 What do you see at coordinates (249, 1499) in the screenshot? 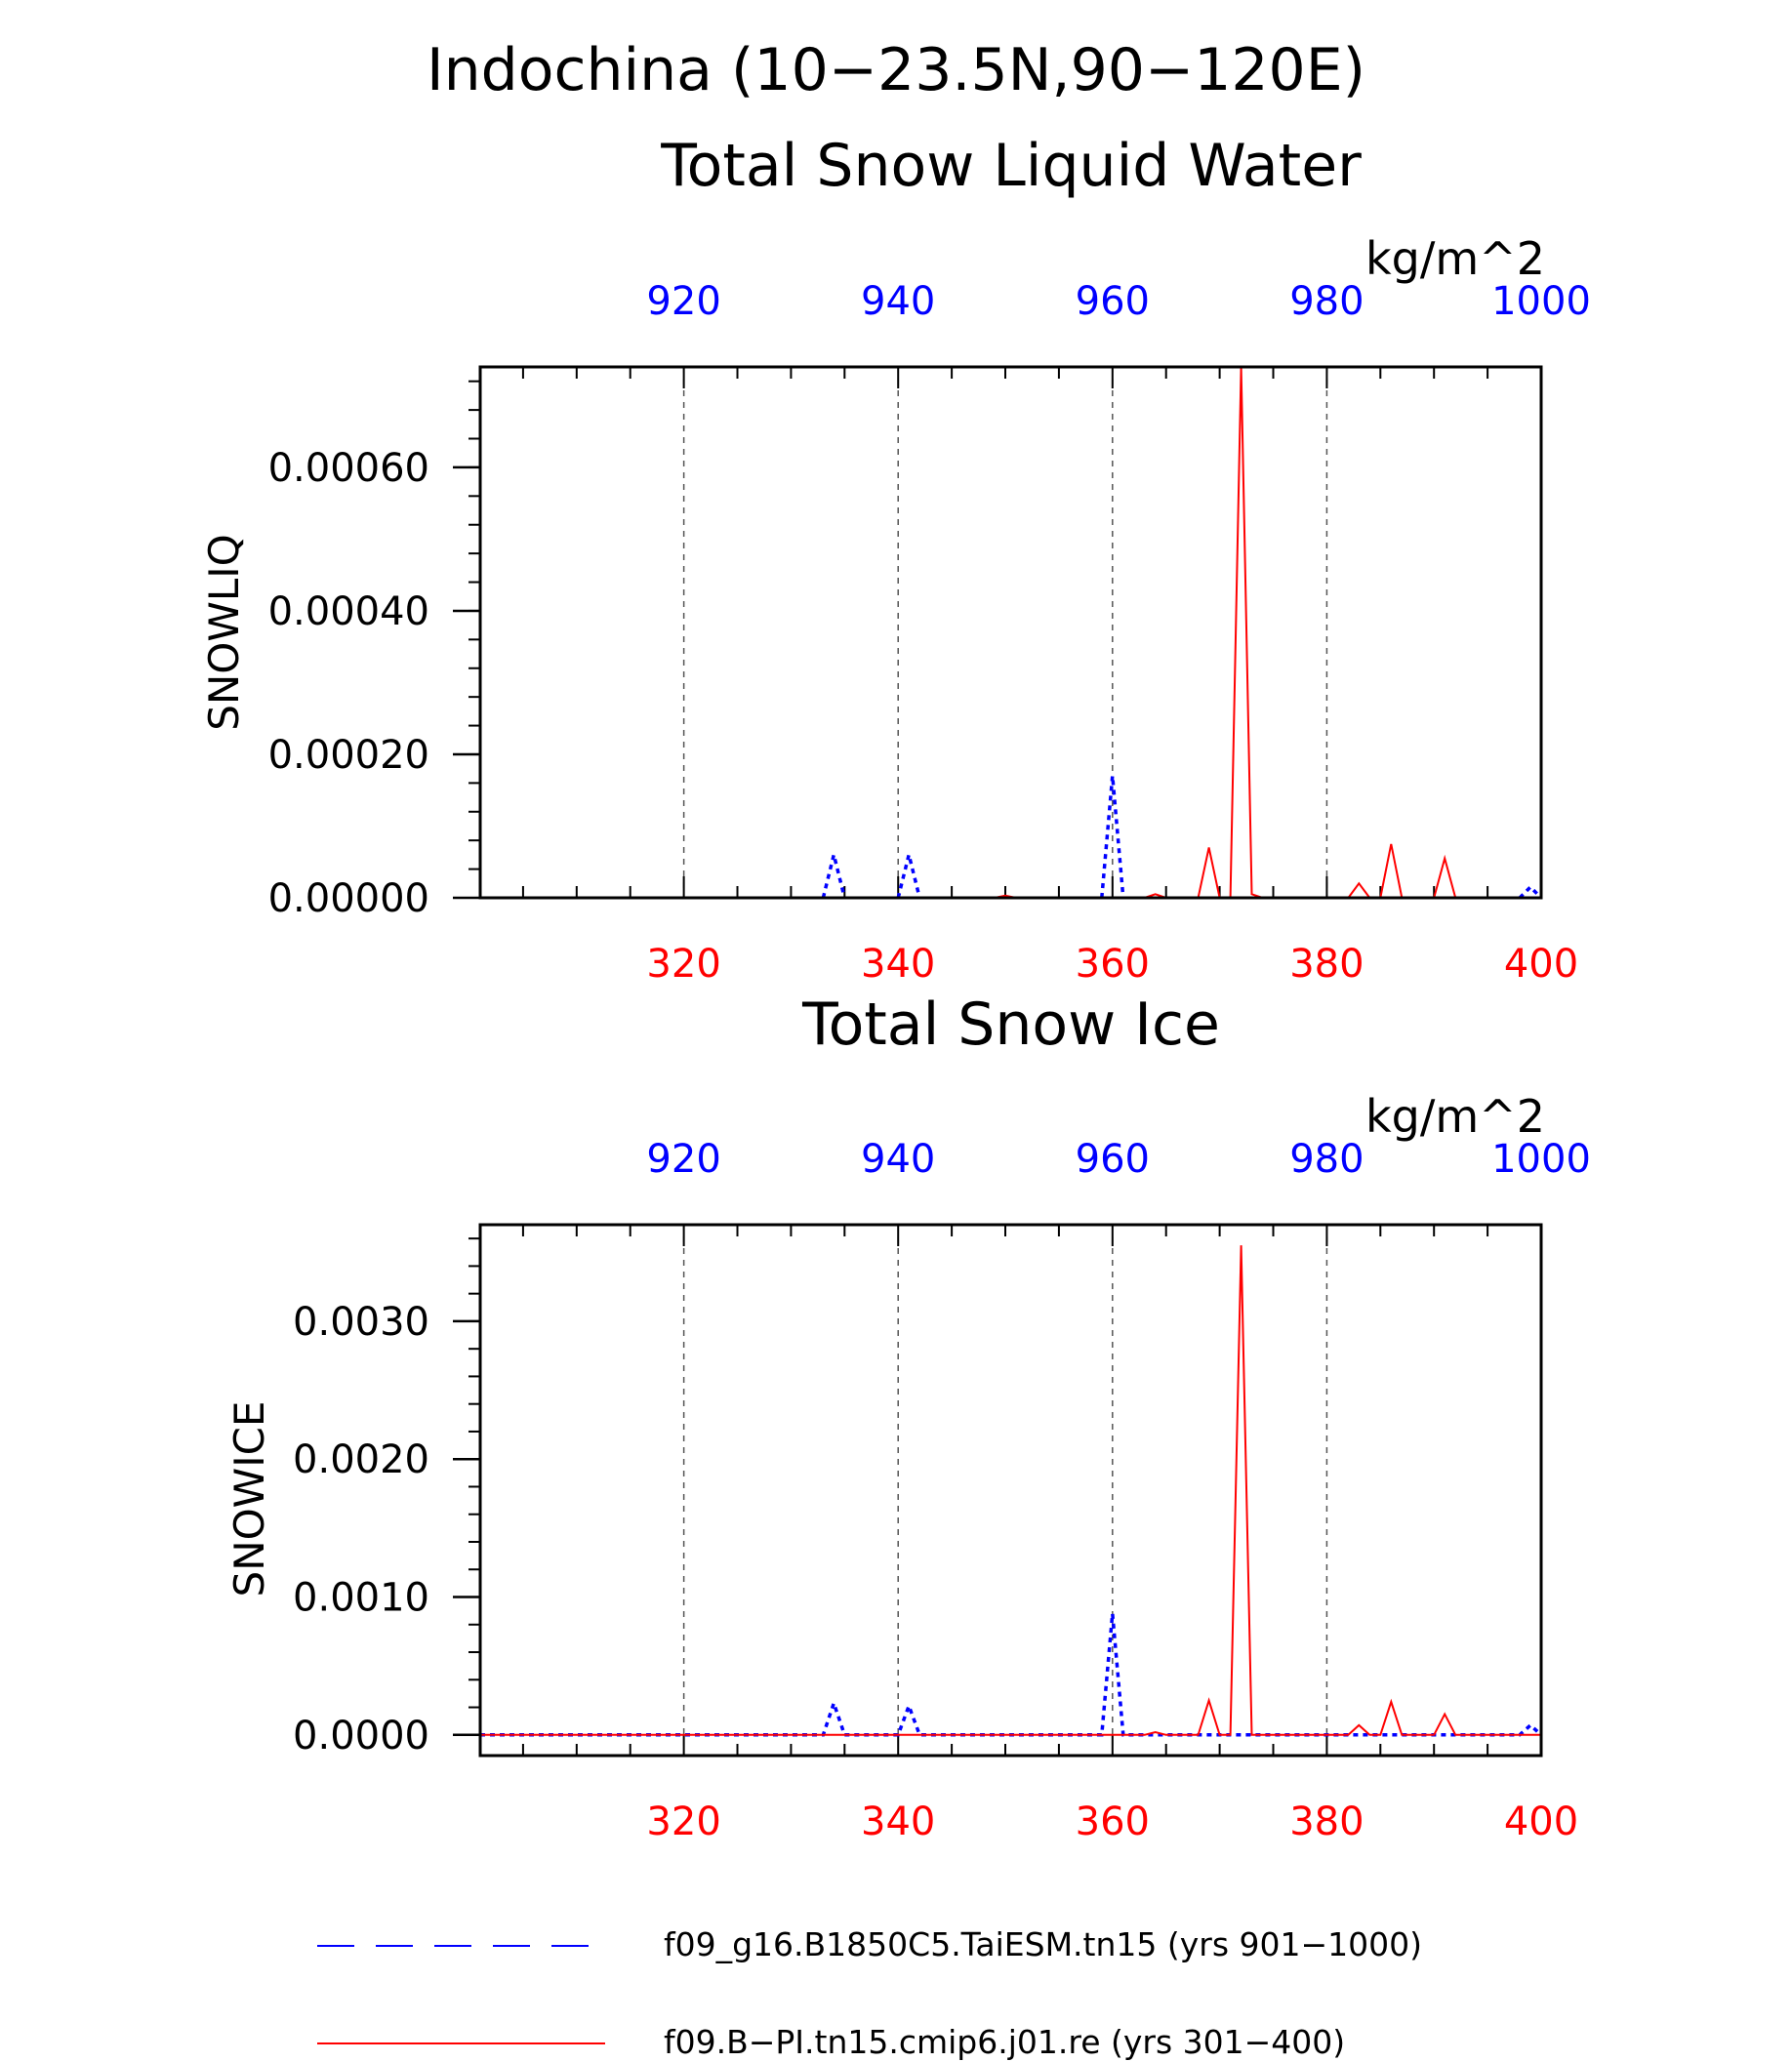
I see `y-axis-label: SNOWICE` at bounding box center [249, 1499].